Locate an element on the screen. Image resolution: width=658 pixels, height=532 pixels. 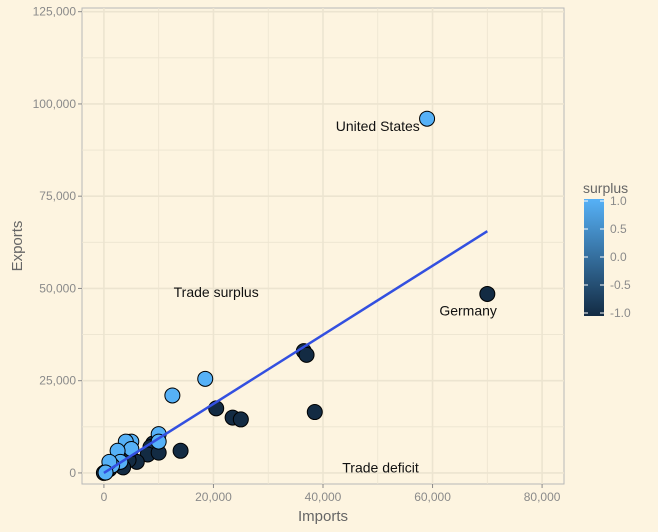
annotation-label: Trade deficit is located at coordinates (380, 467).